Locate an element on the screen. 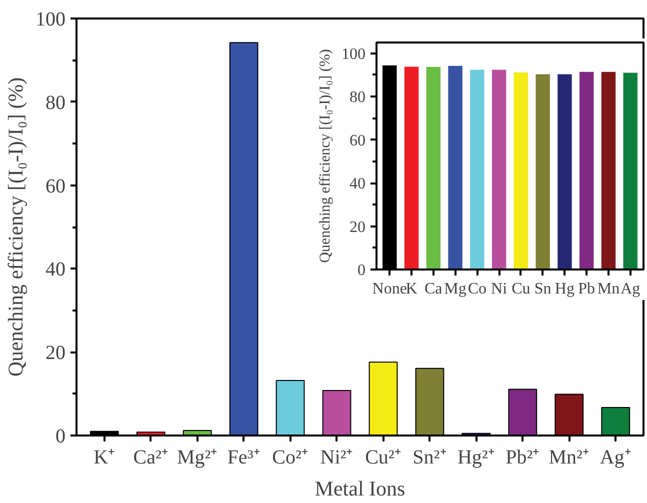  x-tick-label: Cu²⁺ is located at coordinates (383, 457).